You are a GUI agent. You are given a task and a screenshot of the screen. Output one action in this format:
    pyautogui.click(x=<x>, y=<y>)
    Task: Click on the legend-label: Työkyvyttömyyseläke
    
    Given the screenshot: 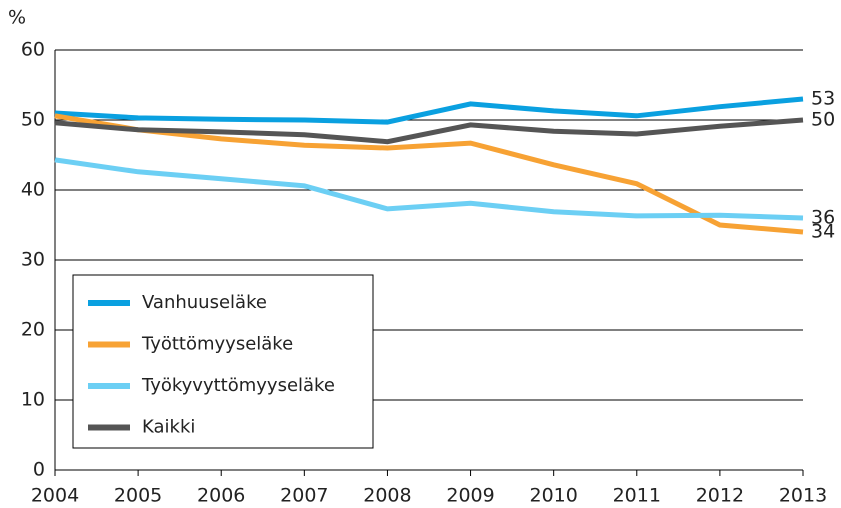 What is the action you would take?
    pyautogui.click(x=238, y=385)
    